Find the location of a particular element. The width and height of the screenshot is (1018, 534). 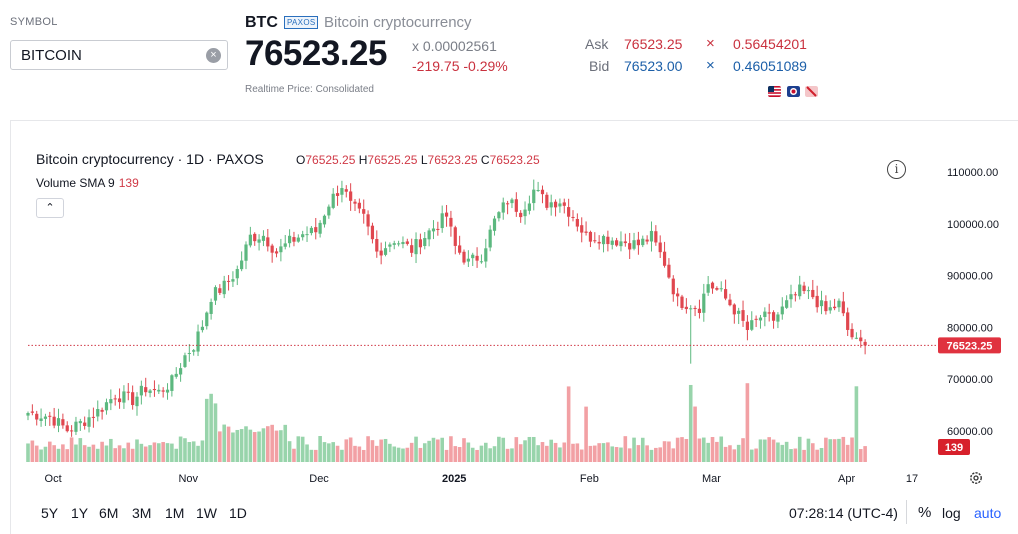

range-5y-button: 5Y is located at coordinates (50, 513).